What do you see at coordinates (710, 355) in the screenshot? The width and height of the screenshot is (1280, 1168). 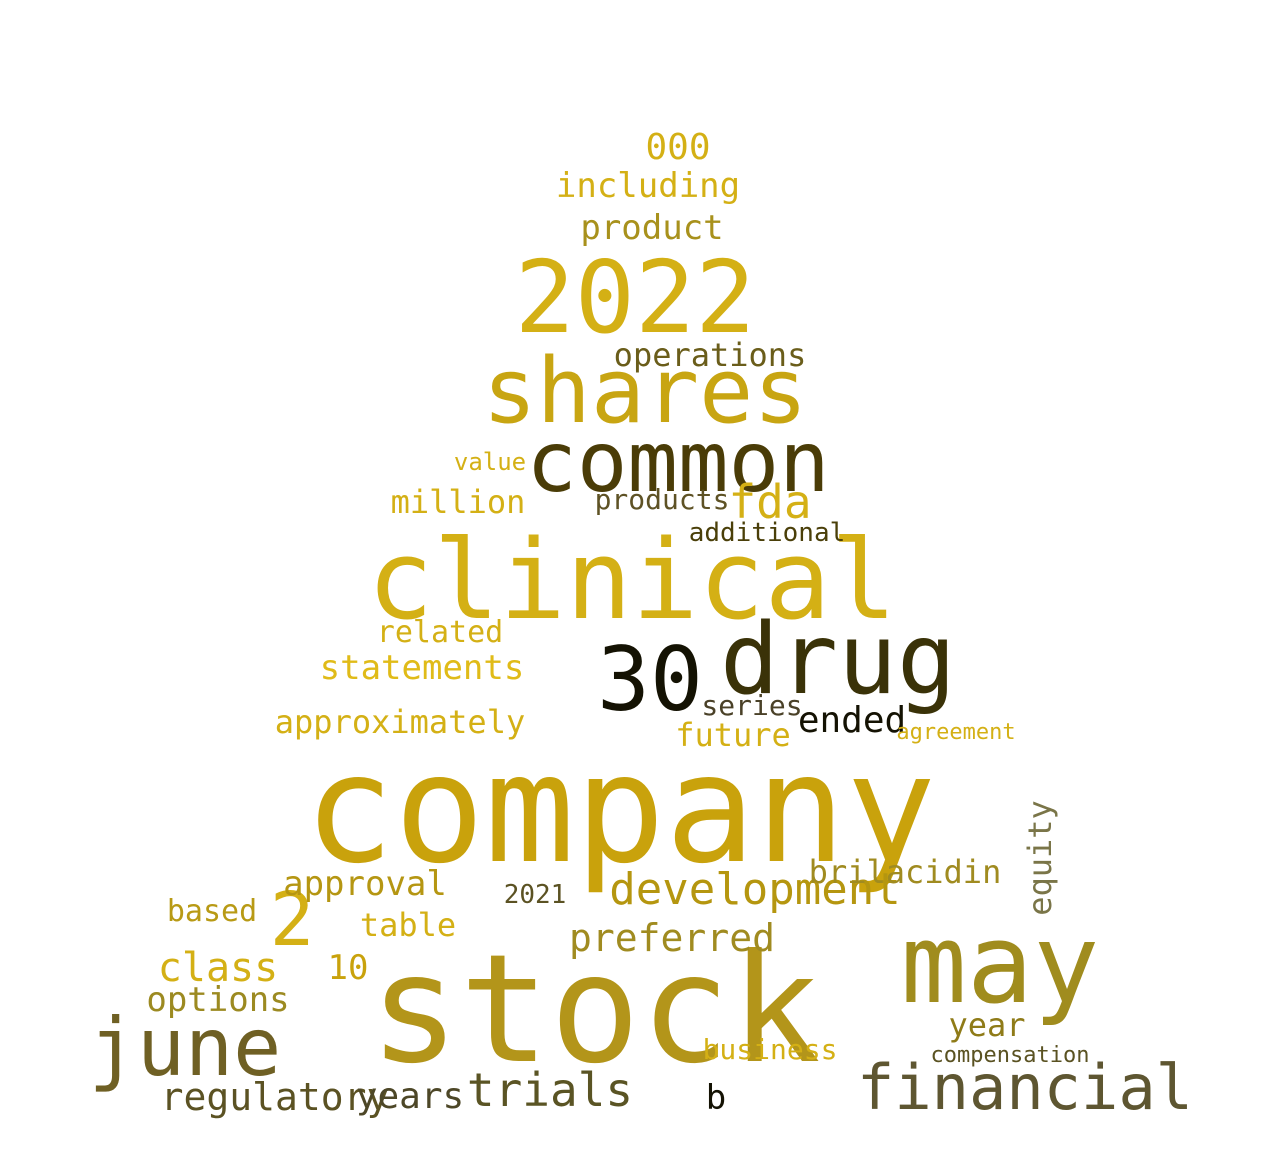 I see `cloud-word: operations` at bounding box center [710, 355].